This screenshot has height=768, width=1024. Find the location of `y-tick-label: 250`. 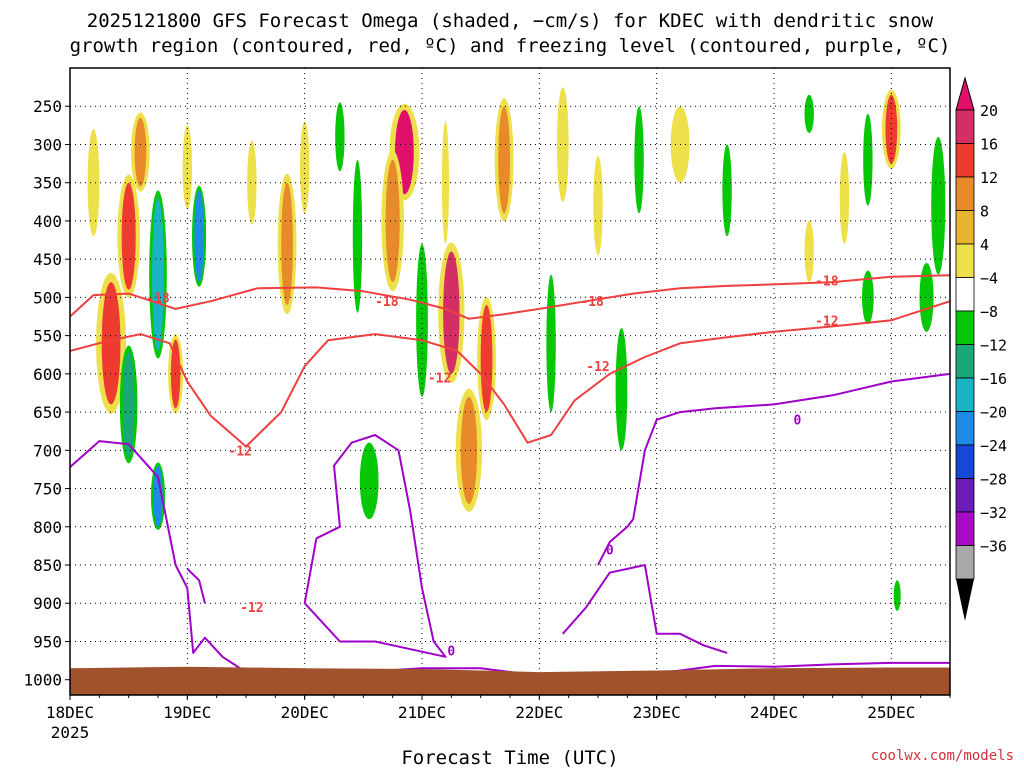

y-tick-label: 250 is located at coordinates (47, 106).